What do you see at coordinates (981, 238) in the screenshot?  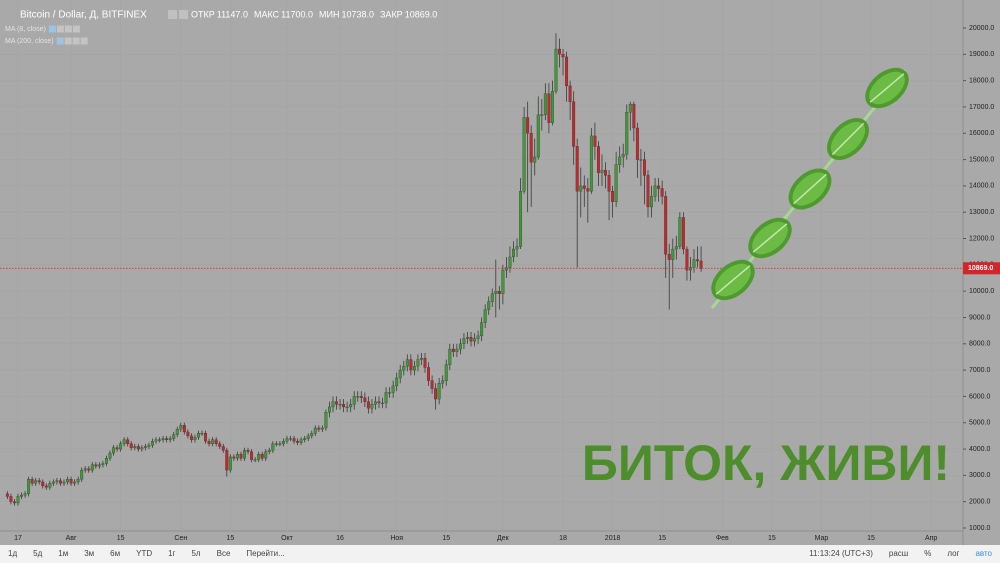 I see `y-tick-label: 12000.0` at bounding box center [981, 238].